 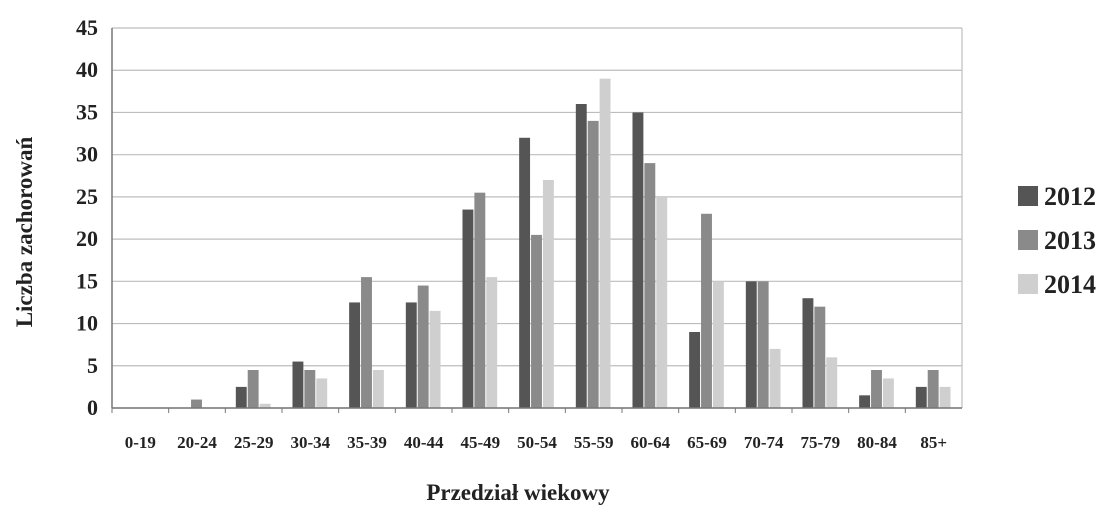 I want to click on x-tick-label: 65-69, so click(x=707, y=442).